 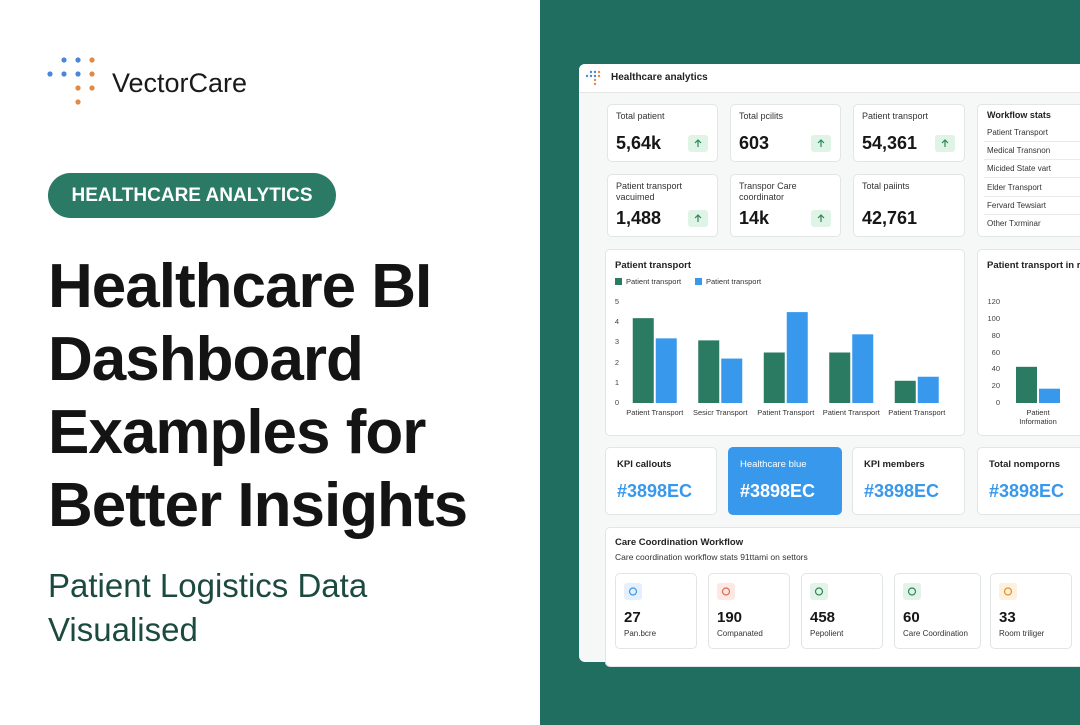 I want to click on care-label: Companated, so click(x=740, y=633).